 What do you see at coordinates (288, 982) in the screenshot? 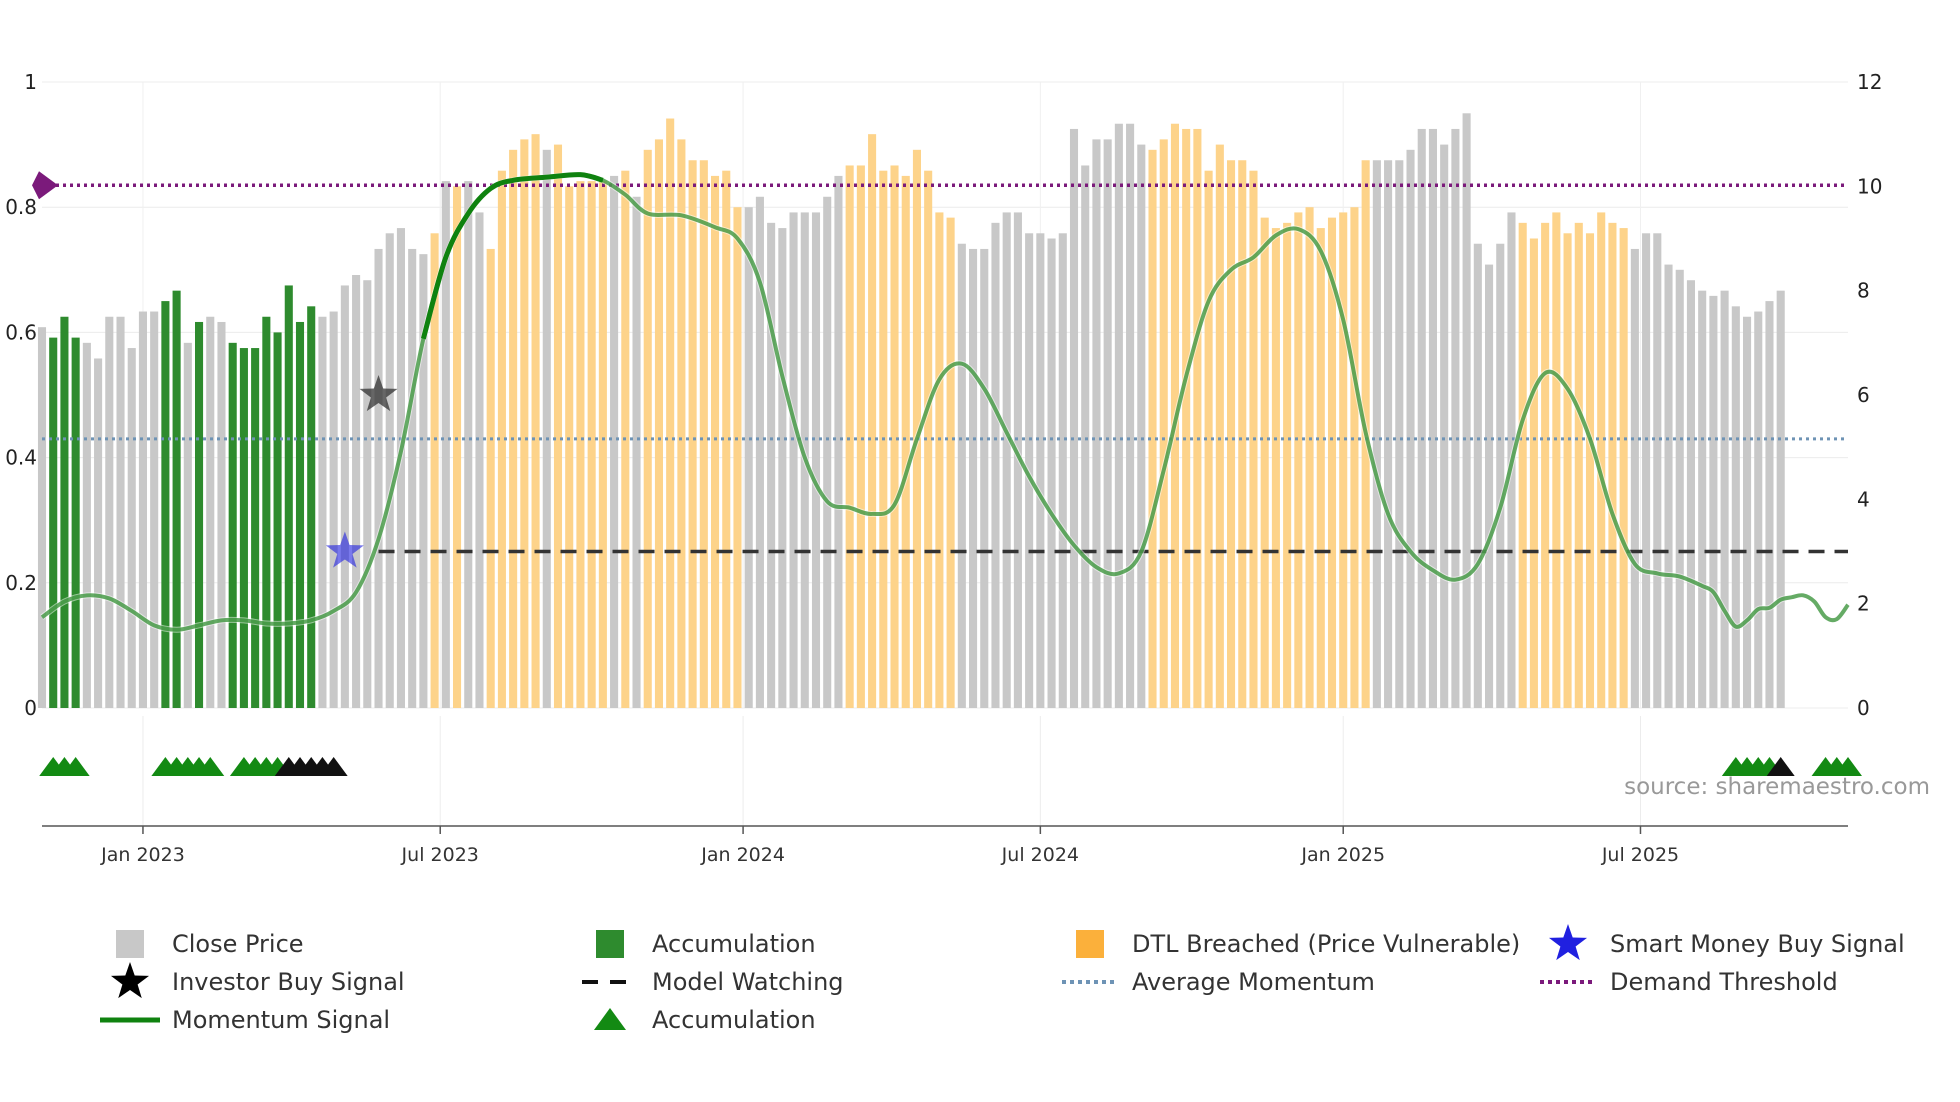
I see `legend-investor-buy-label: Investor Buy Signal` at bounding box center [288, 982].